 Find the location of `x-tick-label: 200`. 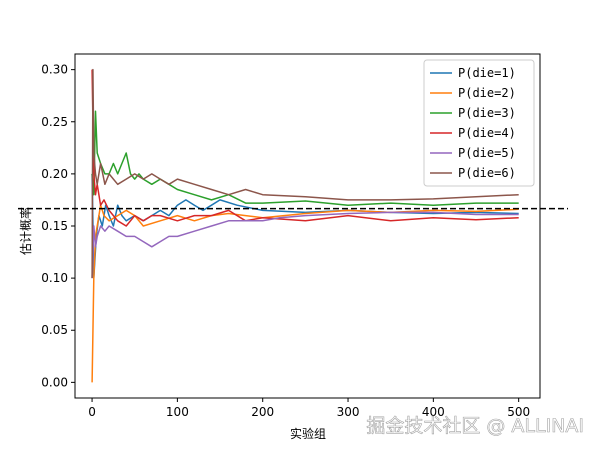

x-tick-label: 200 is located at coordinates (262, 412).